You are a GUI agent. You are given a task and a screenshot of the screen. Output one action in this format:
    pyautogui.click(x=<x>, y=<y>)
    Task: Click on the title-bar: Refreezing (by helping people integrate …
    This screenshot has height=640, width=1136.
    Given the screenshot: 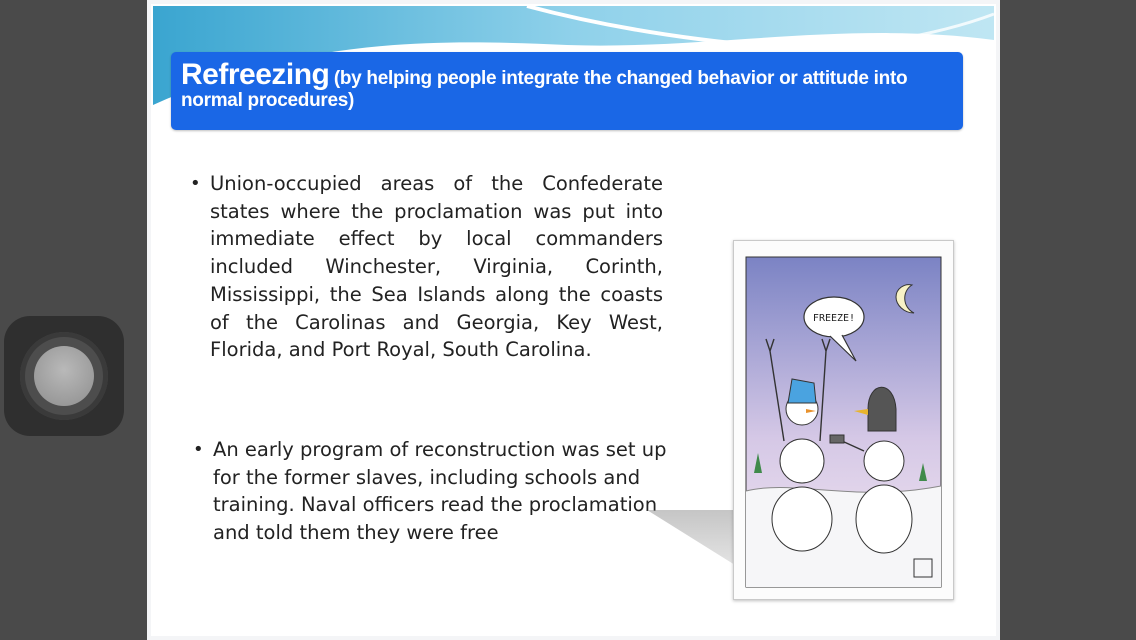 What is the action you would take?
    pyautogui.click(x=567, y=91)
    